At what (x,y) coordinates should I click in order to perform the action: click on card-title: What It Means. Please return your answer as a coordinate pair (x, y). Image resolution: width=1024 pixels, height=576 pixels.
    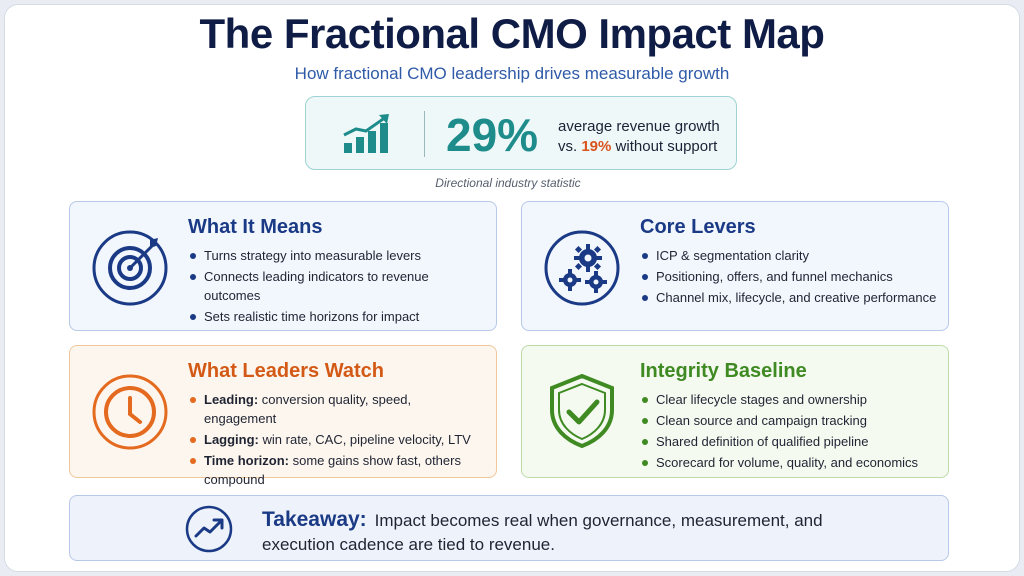
    Looking at the image, I should click on (255, 227).